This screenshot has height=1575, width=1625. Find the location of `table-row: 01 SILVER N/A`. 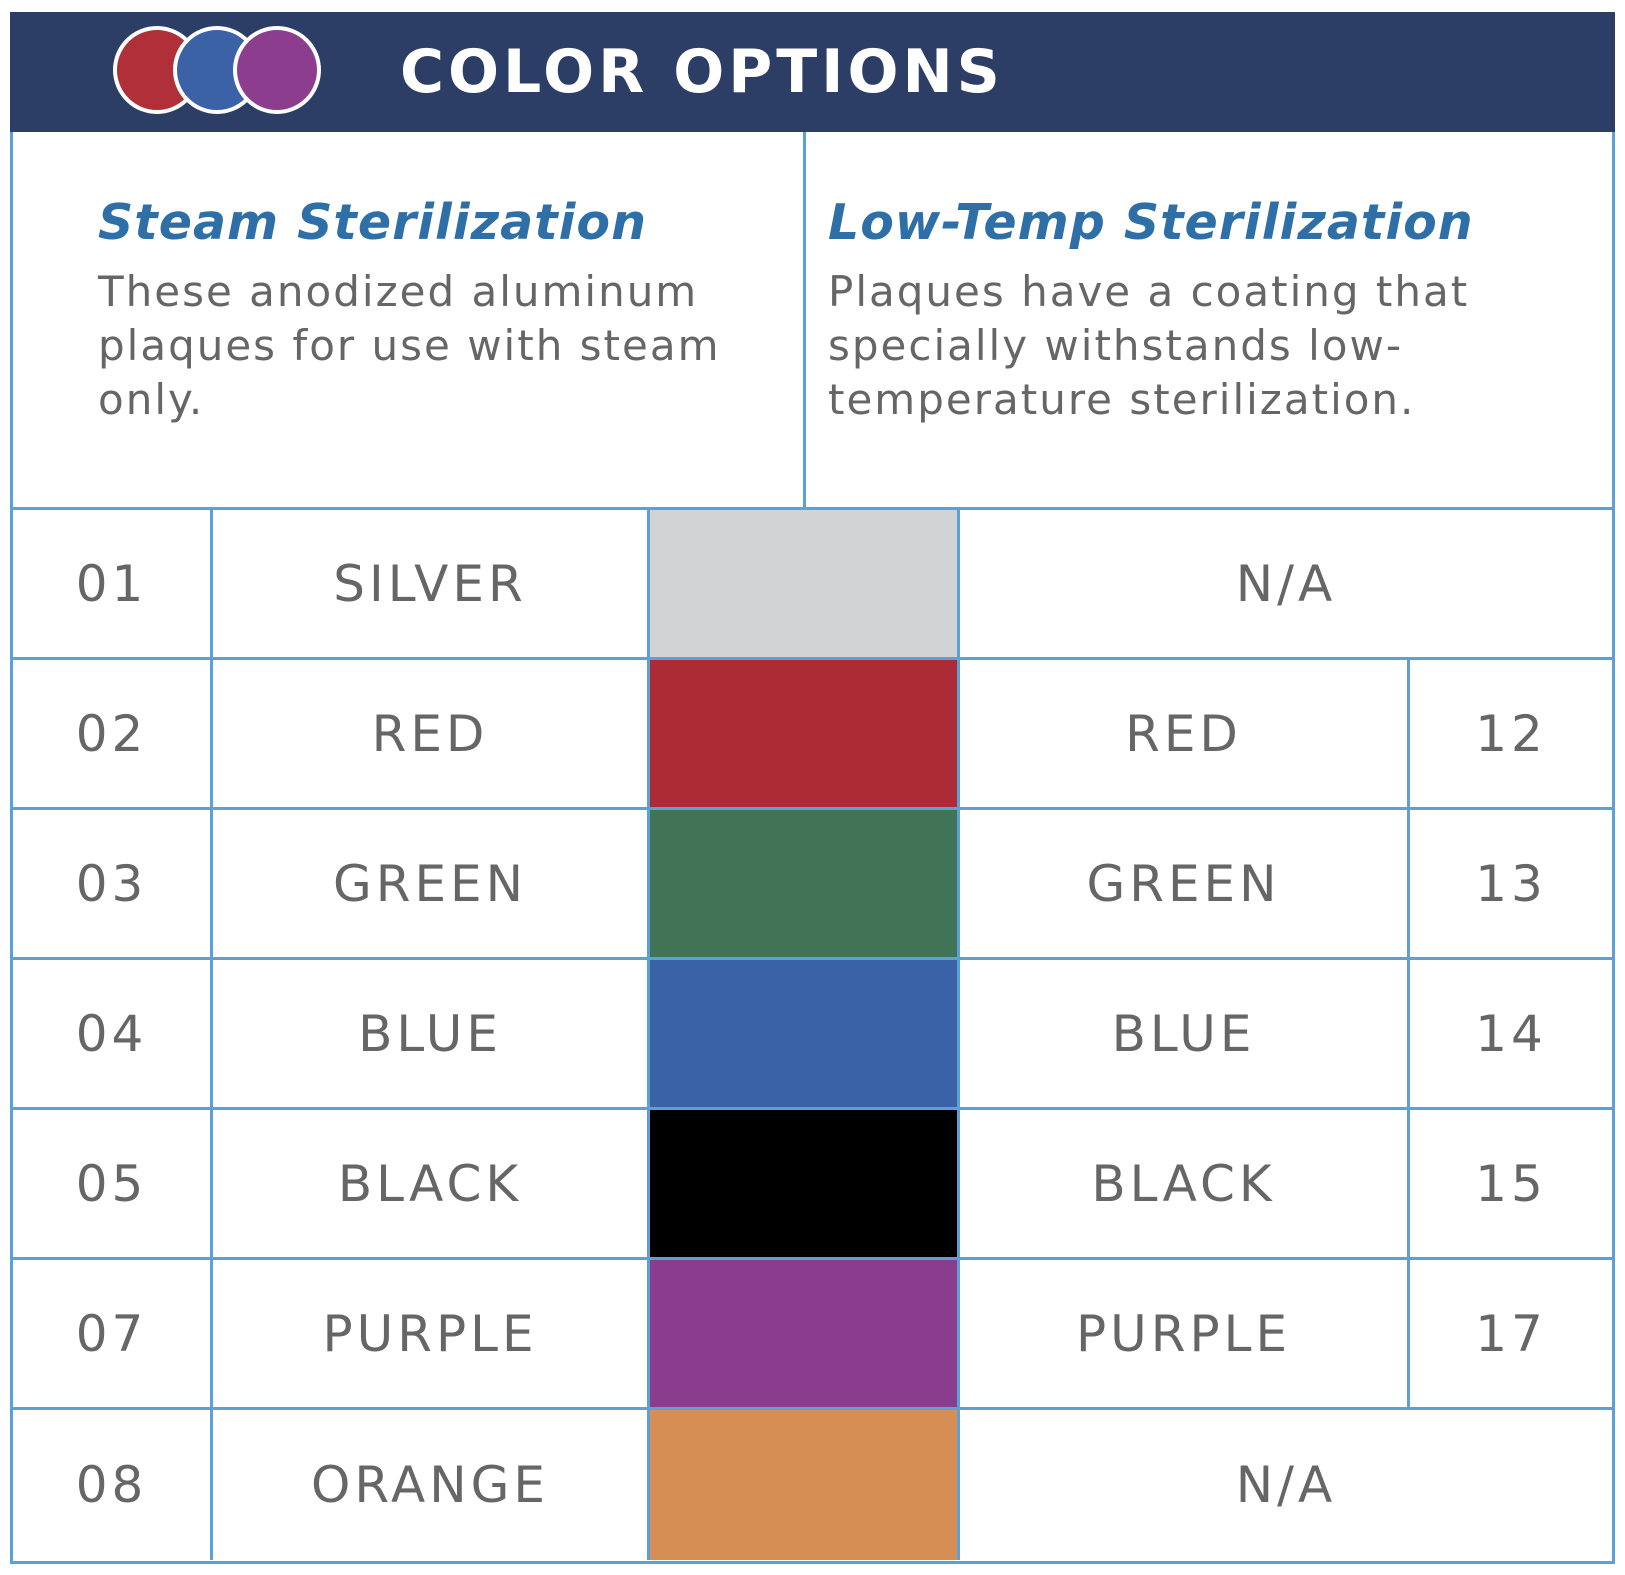

table-row: 01 SILVER N/A is located at coordinates (812, 585).